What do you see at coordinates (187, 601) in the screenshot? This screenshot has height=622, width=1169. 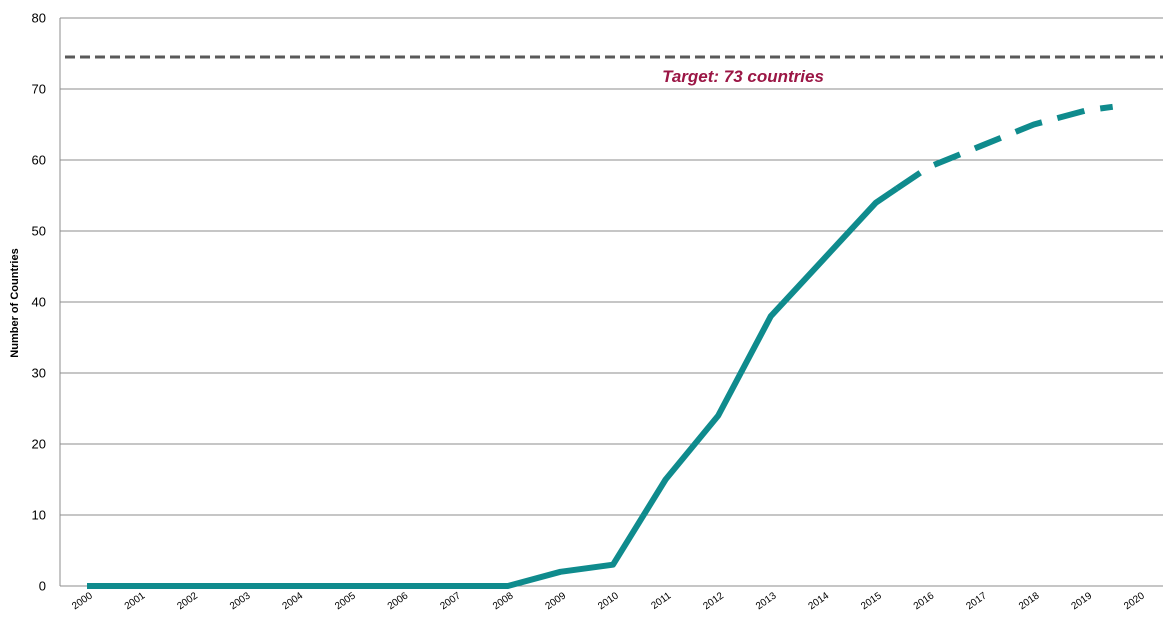 I see `x-tick-label: 2002` at bounding box center [187, 601].